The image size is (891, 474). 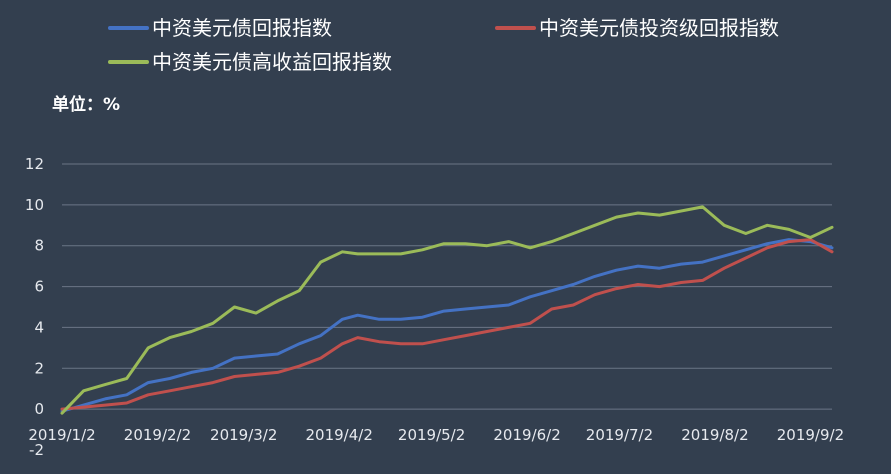 What do you see at coordinates (431, 435) in the screenshot?
I see `x-tick-label: 2019/5/2` at bounding box center [431, 435].